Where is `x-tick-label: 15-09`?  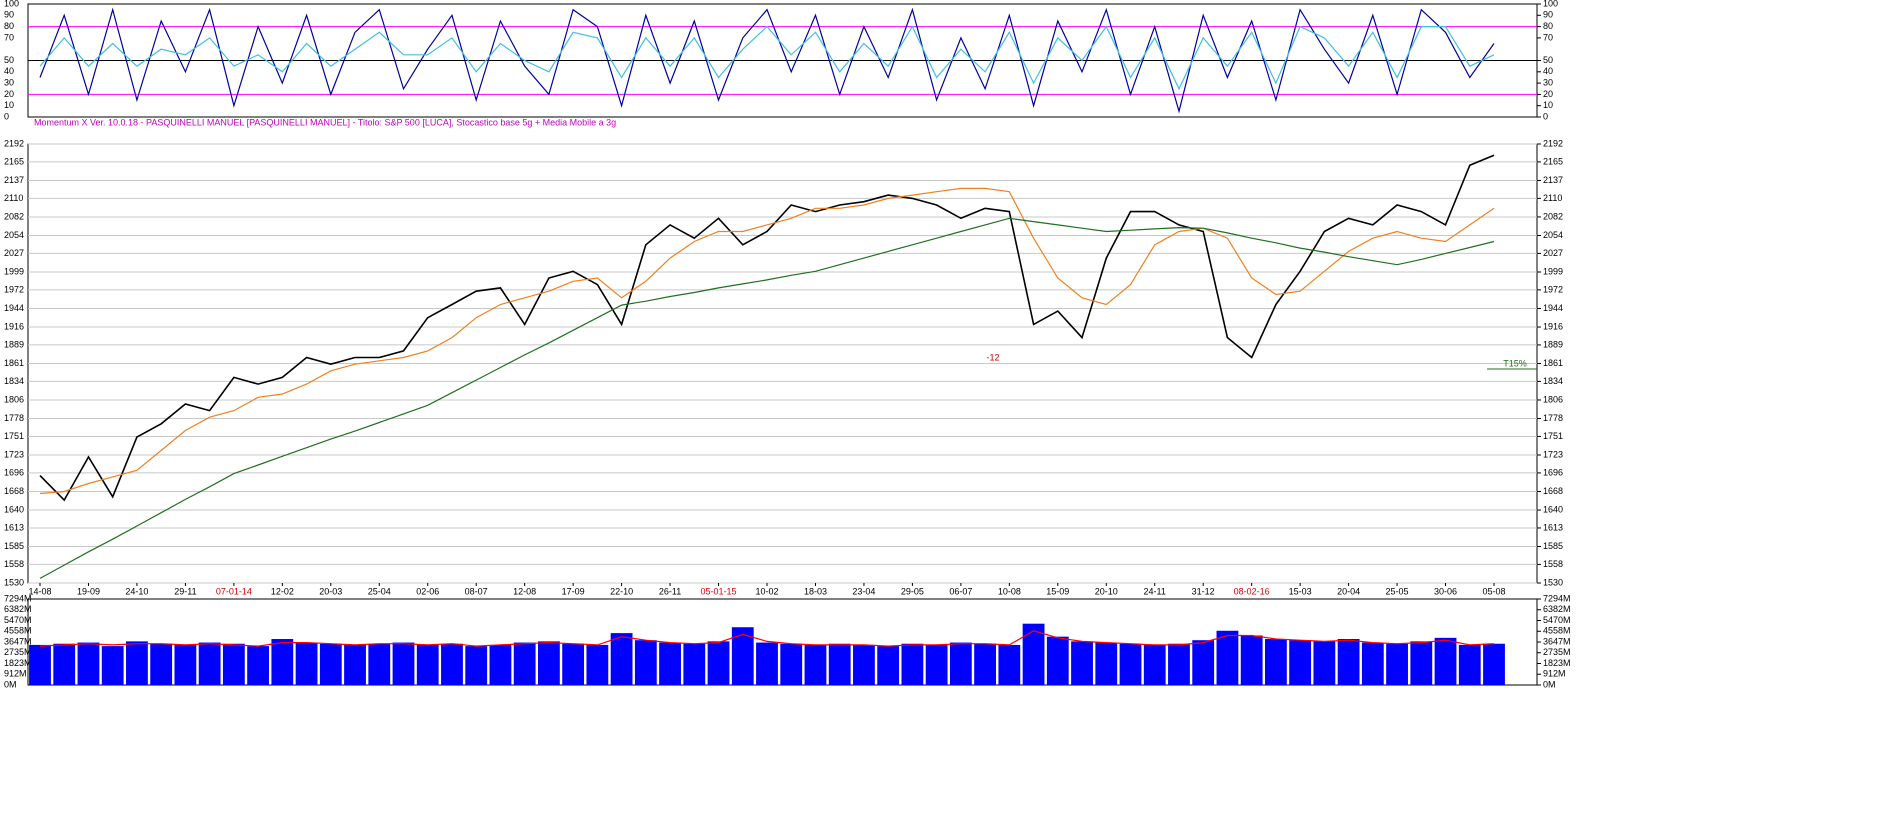
x-tick-label: 15-09 is located at coordinates (1057, 591).